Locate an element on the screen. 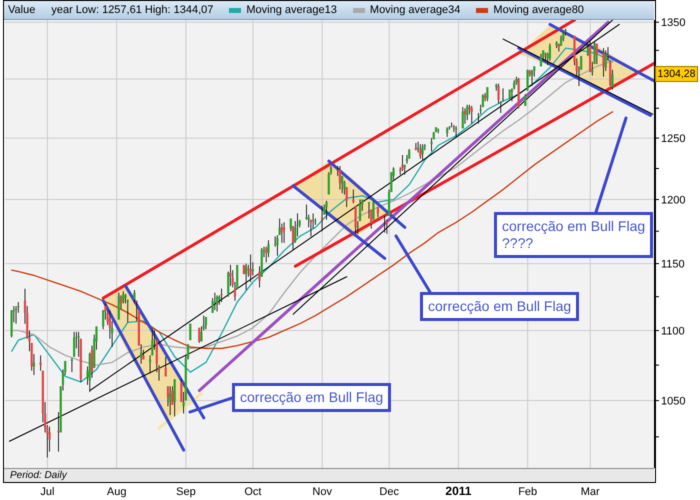 The image size is (700, 500). x-tick-label: Nov is located at coordinates (322, 492).